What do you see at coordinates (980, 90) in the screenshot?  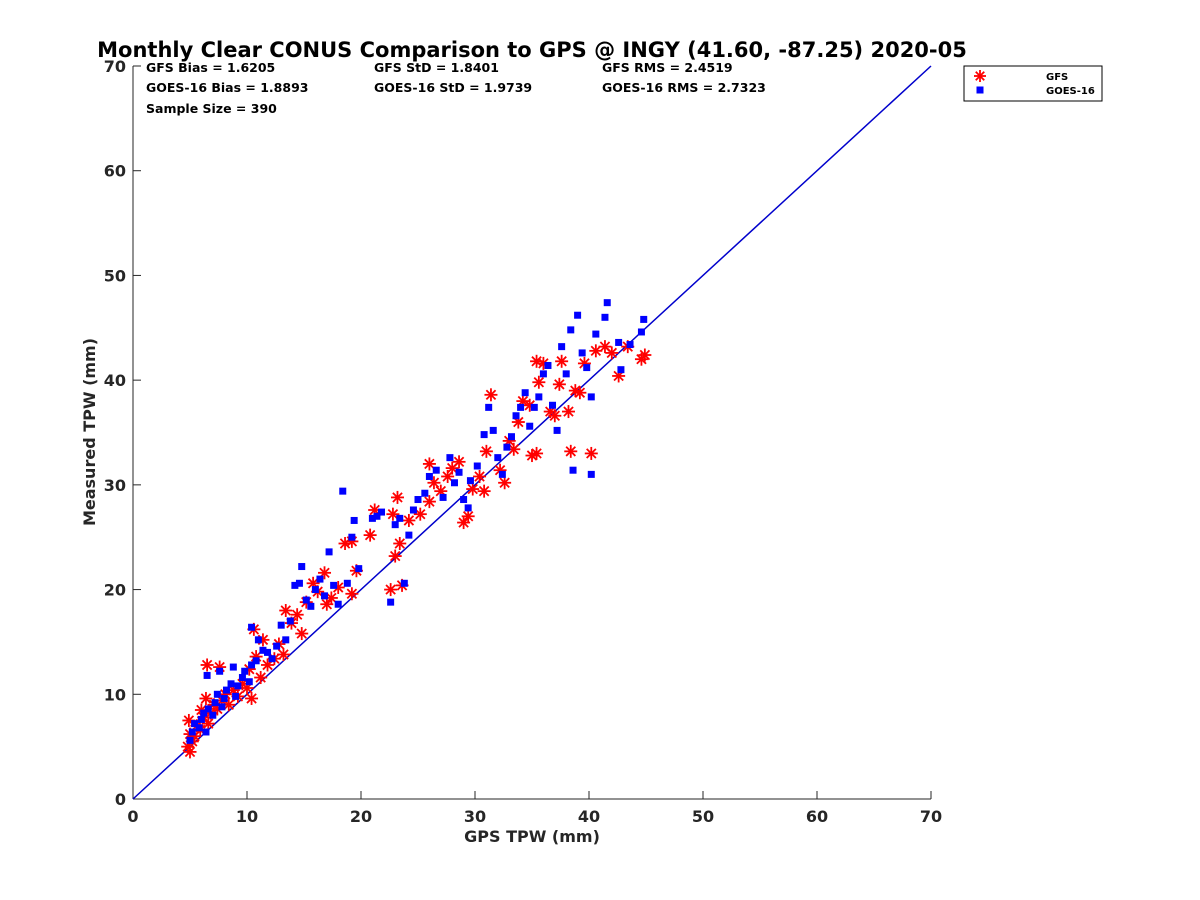 I see `legend-goes16-marker` at bounding box center [980, 90].